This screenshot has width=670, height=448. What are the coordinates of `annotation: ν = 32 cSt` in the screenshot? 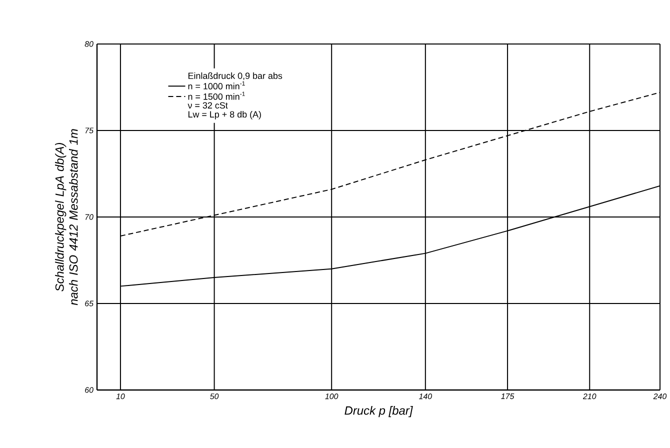 It's located at (208, 105).